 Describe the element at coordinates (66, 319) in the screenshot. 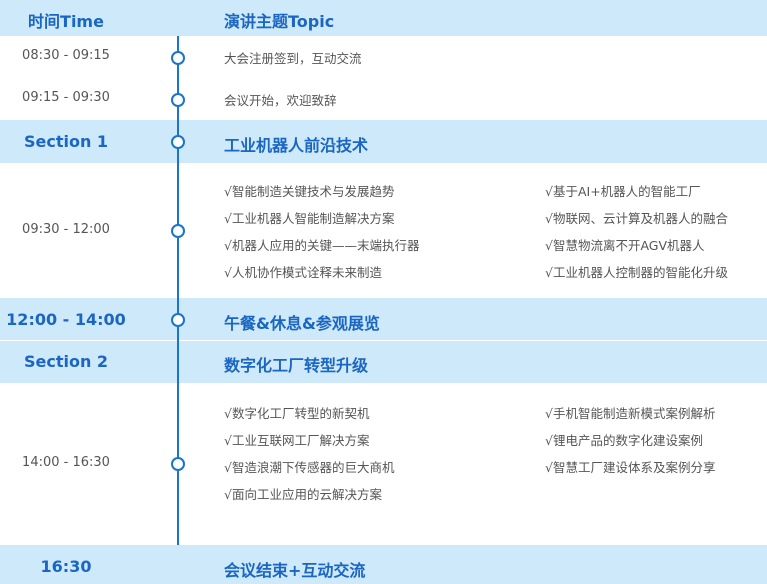

I see `lunch-time: 12:00 - 14:00` at that location.